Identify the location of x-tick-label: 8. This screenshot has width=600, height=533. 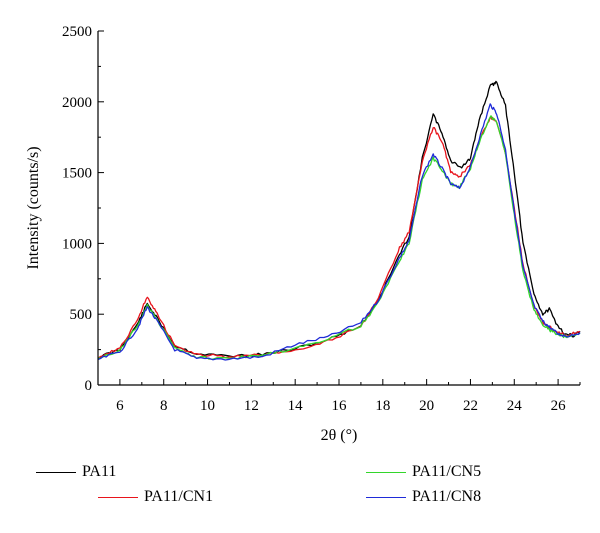
(164, 406).